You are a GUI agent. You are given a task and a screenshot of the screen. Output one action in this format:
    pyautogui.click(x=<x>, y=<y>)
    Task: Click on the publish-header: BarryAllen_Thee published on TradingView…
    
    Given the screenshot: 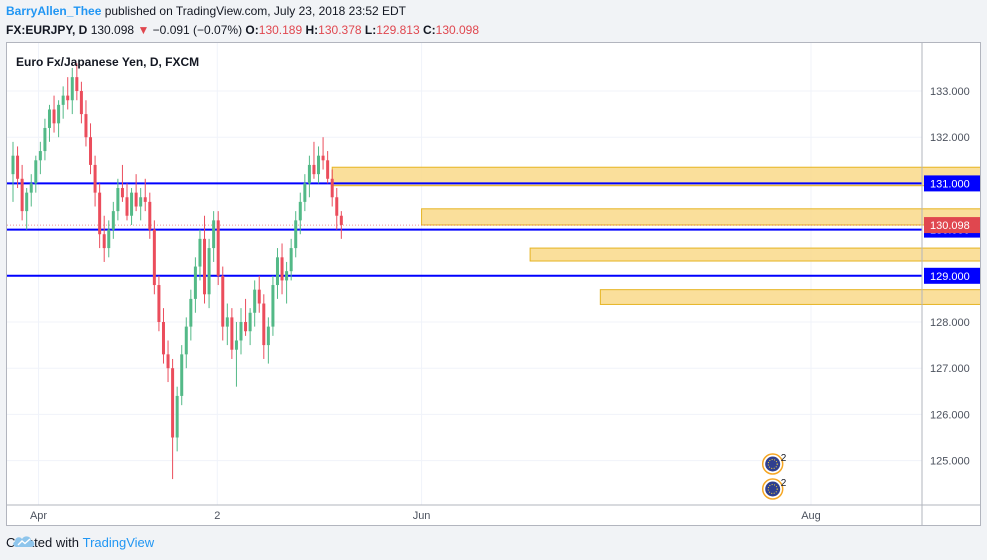 What is the action you would take?
    pyautogui.click(x=206, y=11)
    